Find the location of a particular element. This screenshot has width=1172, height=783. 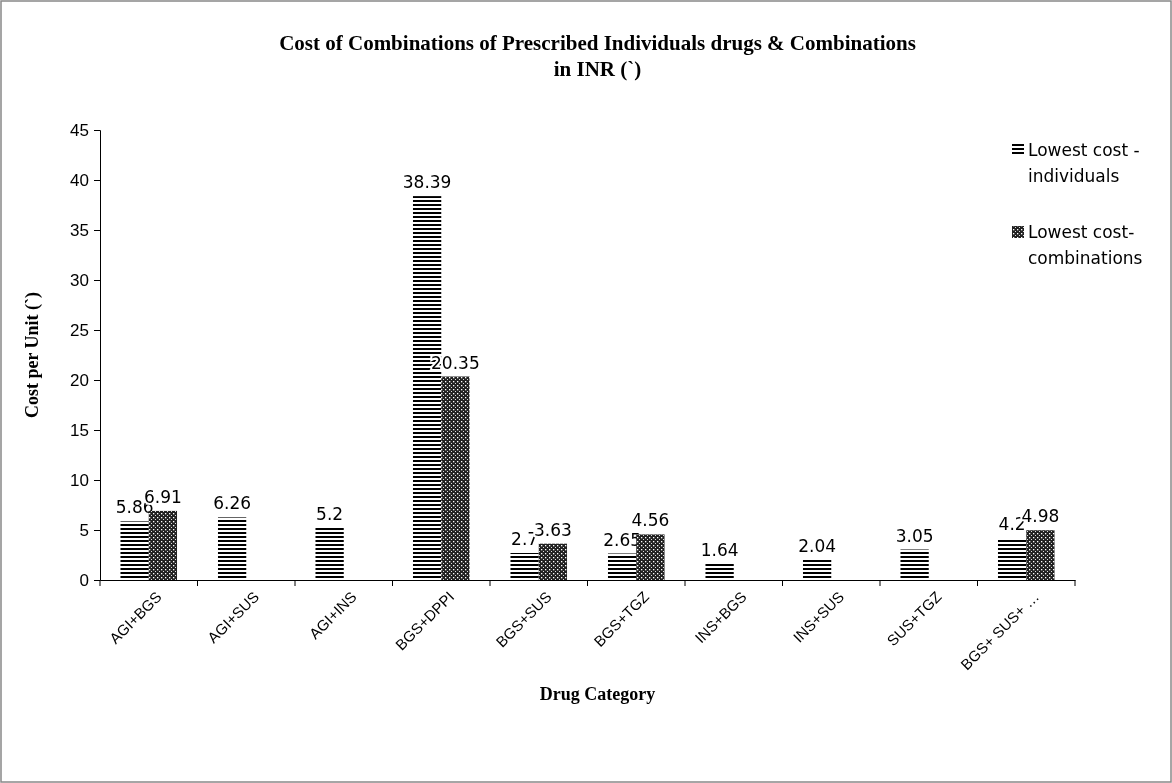

y-tick-label: 20 is located at coordinates (79, 380).